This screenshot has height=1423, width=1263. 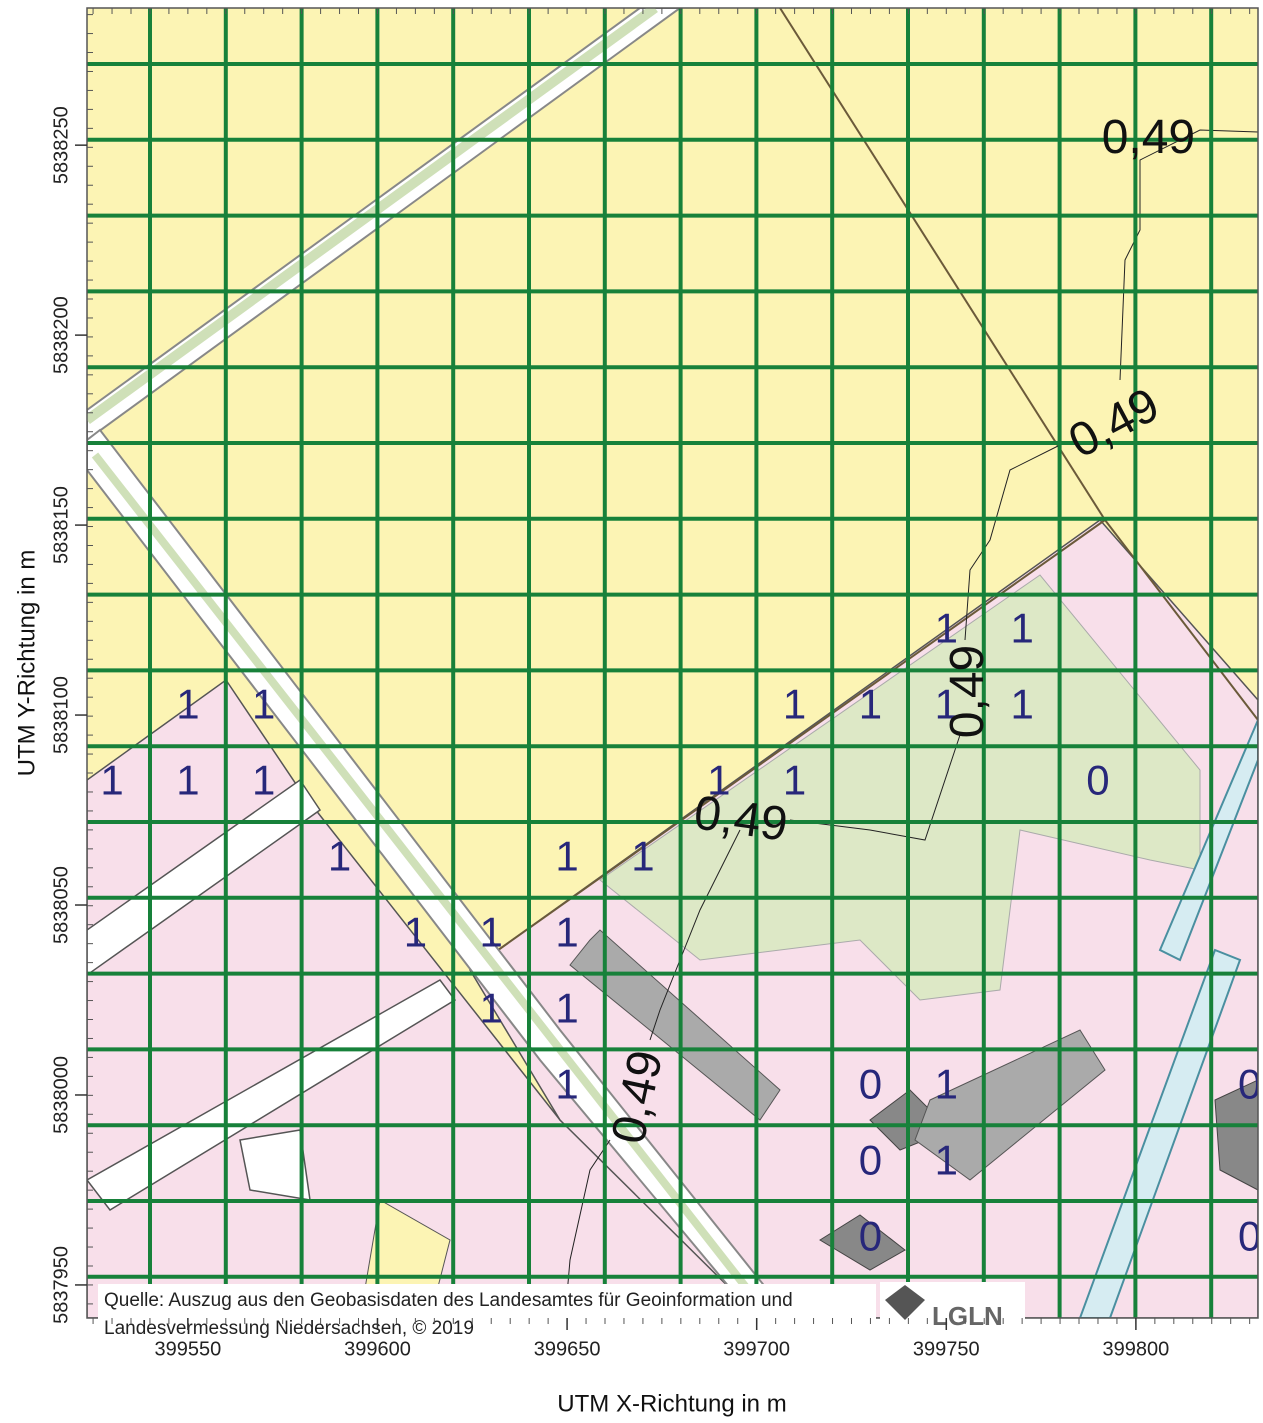 What do you see at coordinates (26, 663) in the screenshot?
I see `y-axis-title: UTM Y-Richtung in m` at bounding box center [26, 663].